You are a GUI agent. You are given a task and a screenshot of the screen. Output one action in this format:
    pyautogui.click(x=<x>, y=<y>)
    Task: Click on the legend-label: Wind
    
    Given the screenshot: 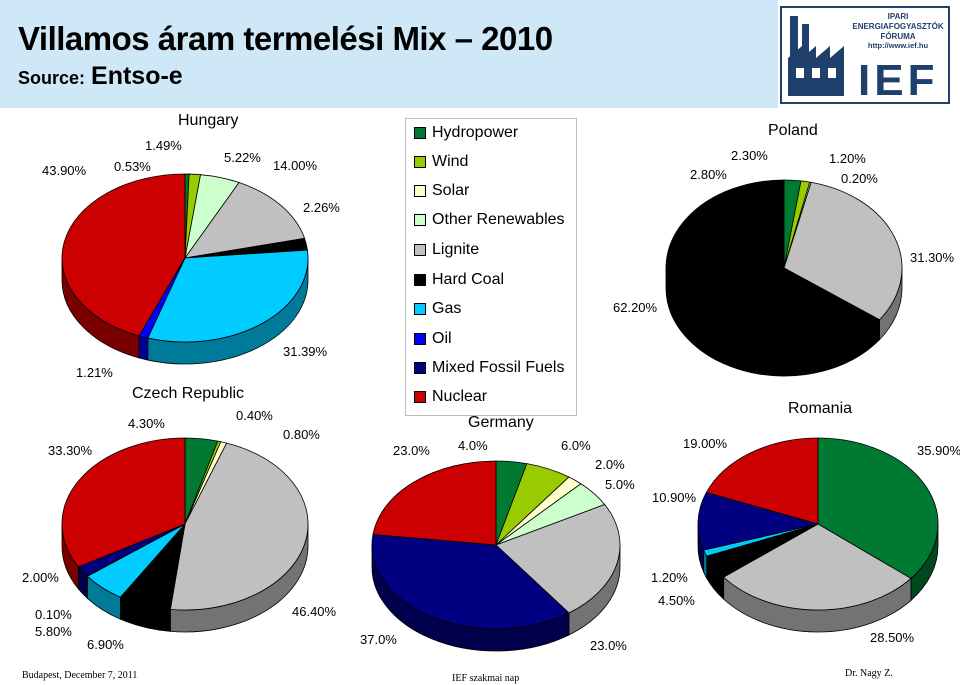 What is the action you would take?
    pyautogui.click(x=450, y=161)
    